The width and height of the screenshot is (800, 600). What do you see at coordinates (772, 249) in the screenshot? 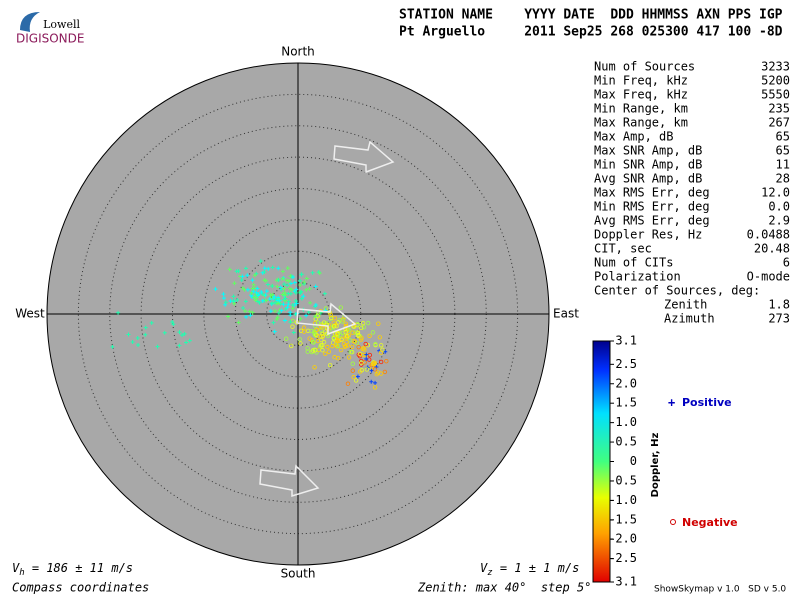
I see `stat-value: 20.48` at bounding box center [772, 249].